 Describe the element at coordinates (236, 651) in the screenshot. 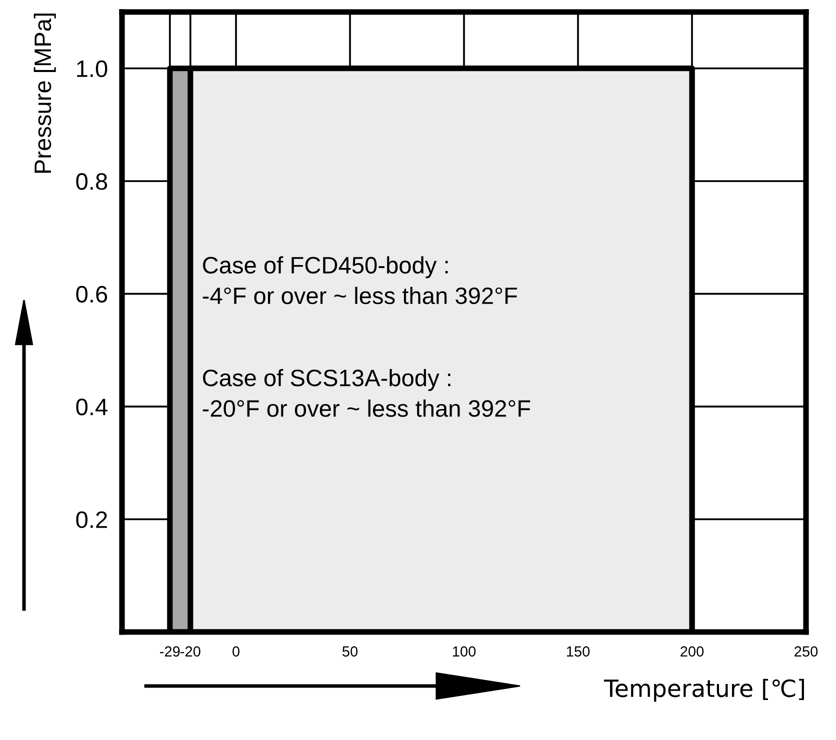

I see `x-tick-label: 0` at that location.